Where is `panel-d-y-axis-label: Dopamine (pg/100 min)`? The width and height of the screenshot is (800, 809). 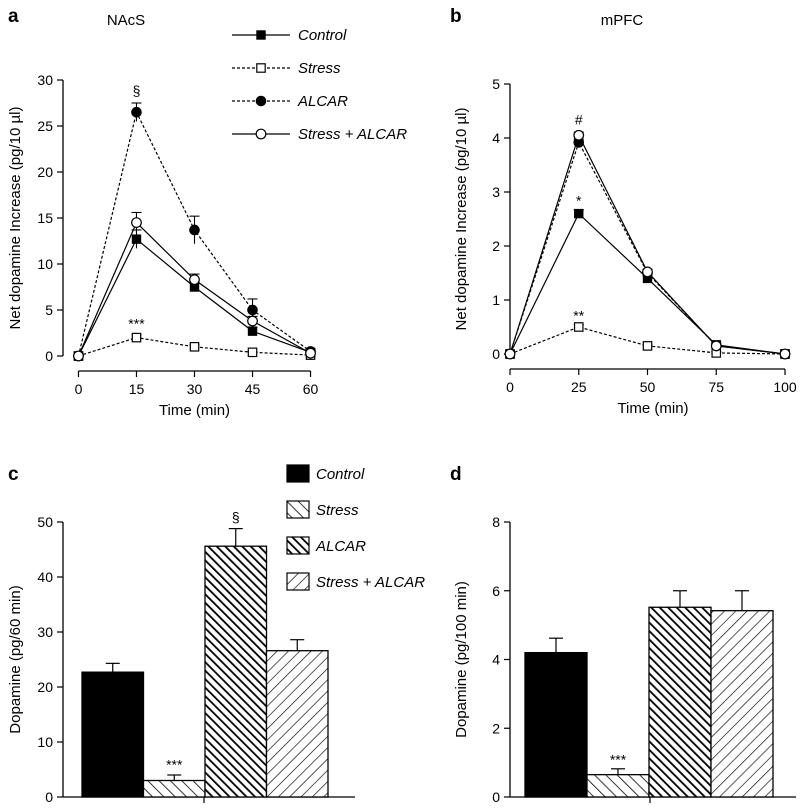
panel-d-y-axis-label: Dopamine (pg/100 min) is located at coordinates (461, 659).